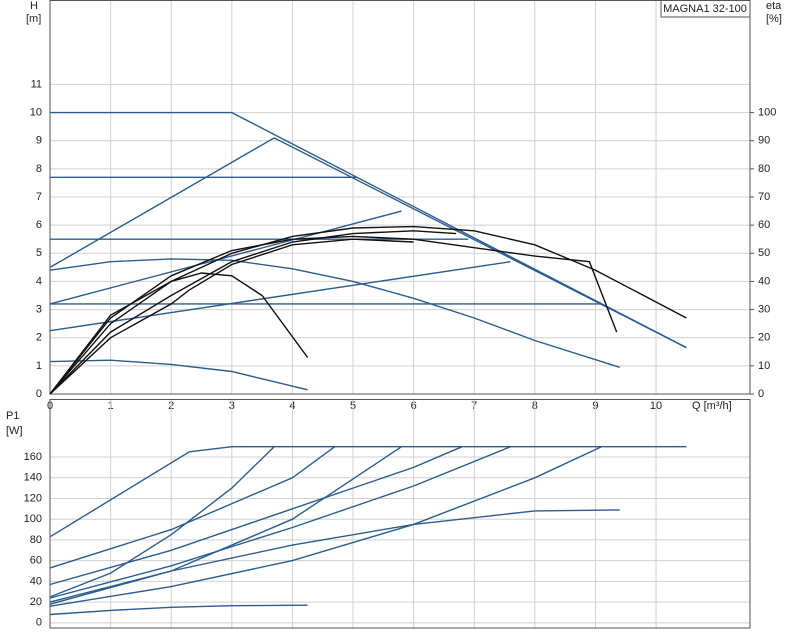  I want to click on y-tick-label: 120, so click(33, 498).